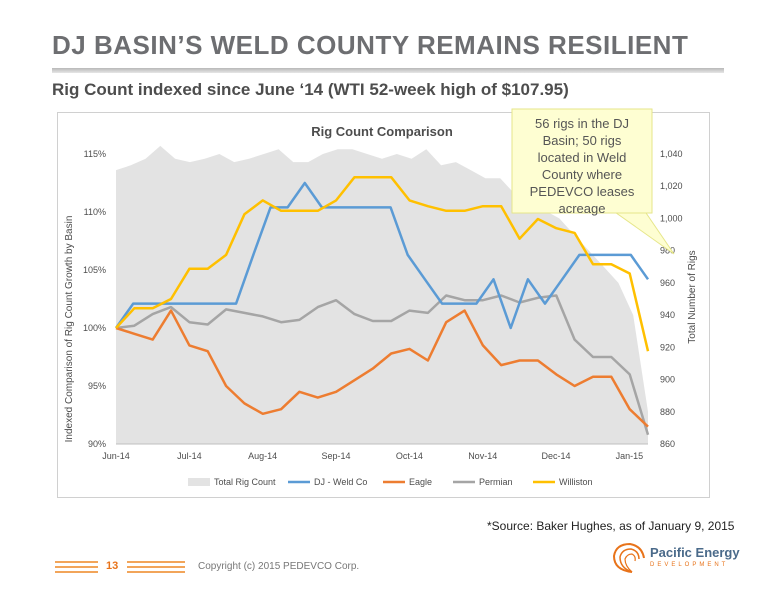  Describe the element at coordinates (97, 386) in the screenshot. I see `y-tick-label: 95%` at that location.